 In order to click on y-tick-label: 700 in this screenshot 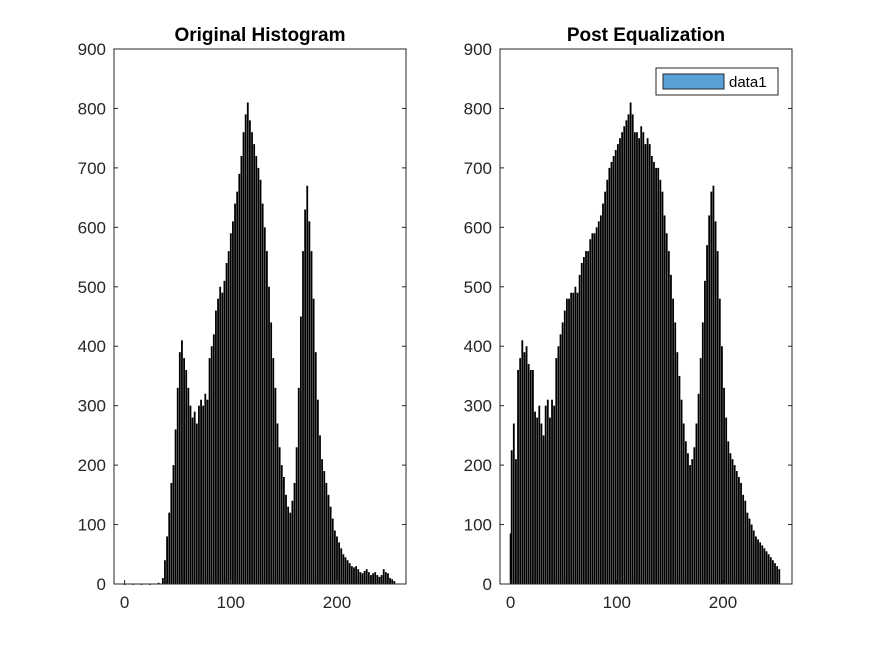, I will do `click(478, 168)`.